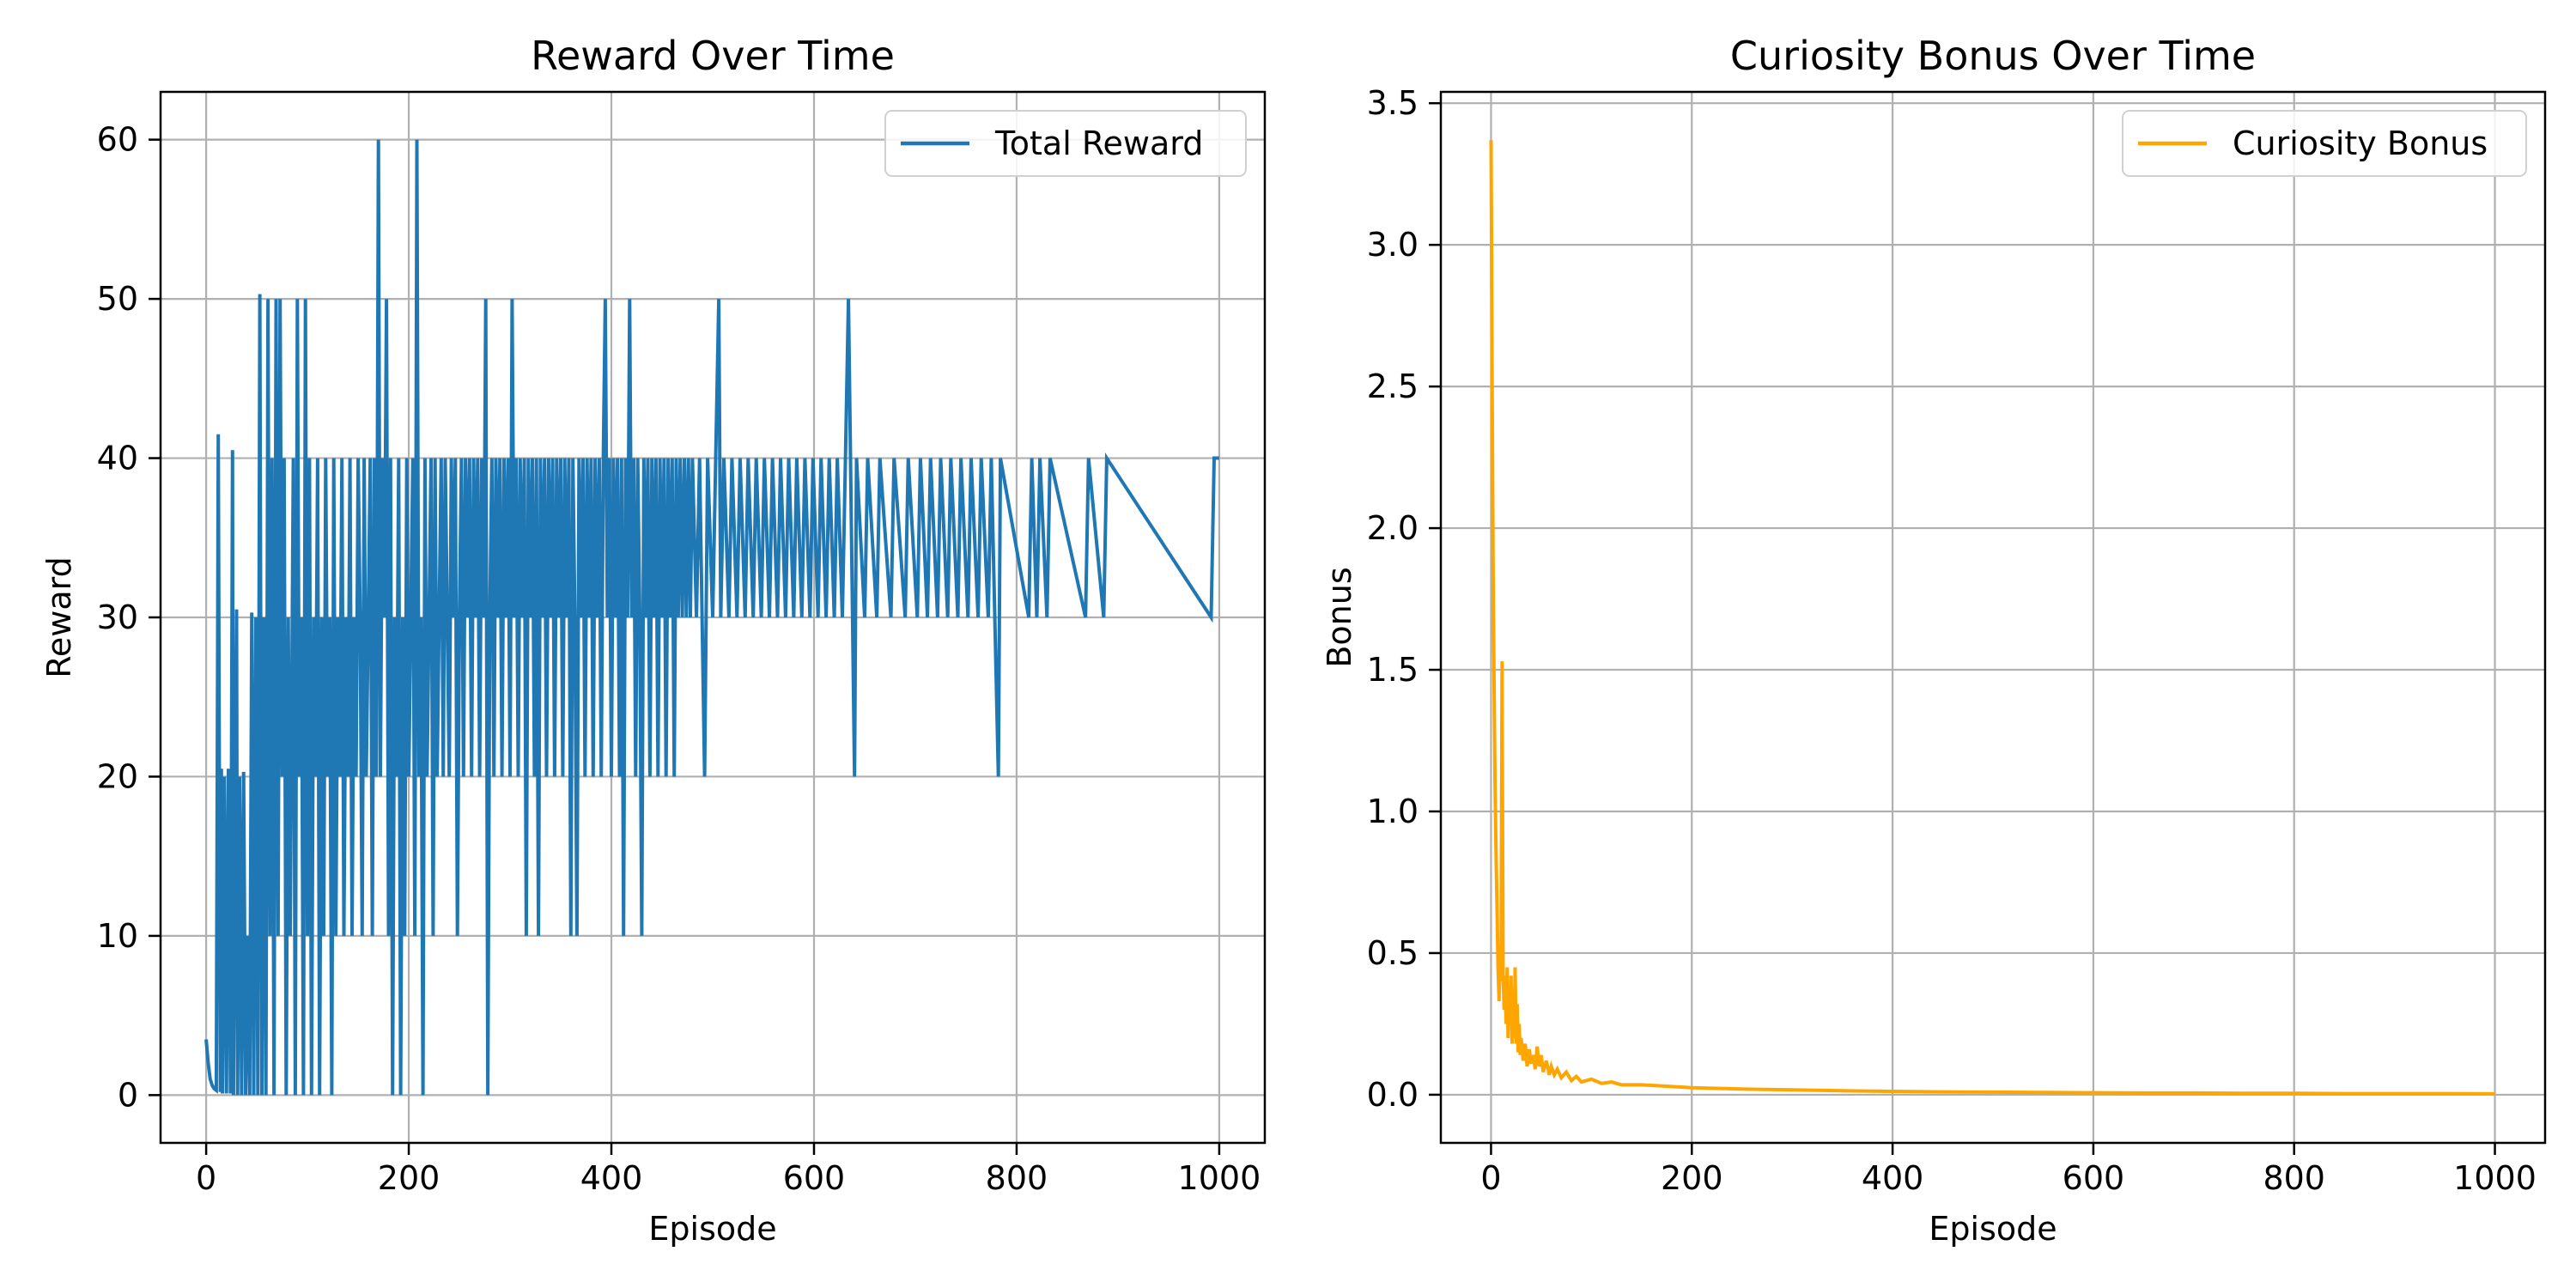  Describe the element at coordinates (1098, 143) in the screenshot. I see `legend-label: Total Reward` at that location.